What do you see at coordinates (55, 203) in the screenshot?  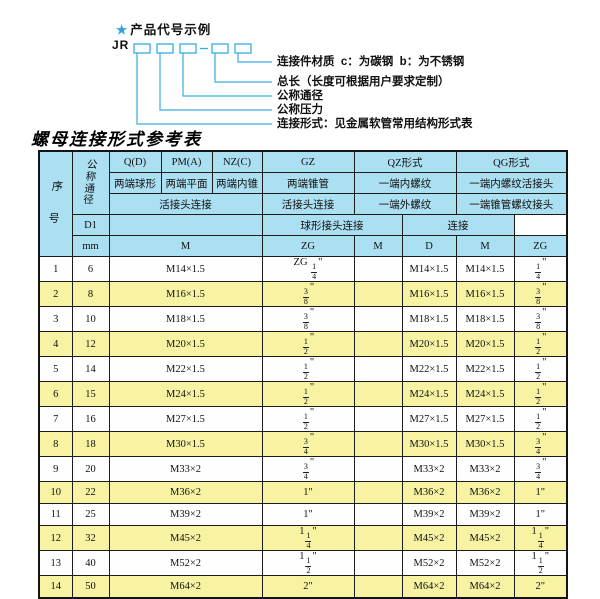 I see `header-seq: 序号` at bounding box center [55, 203].